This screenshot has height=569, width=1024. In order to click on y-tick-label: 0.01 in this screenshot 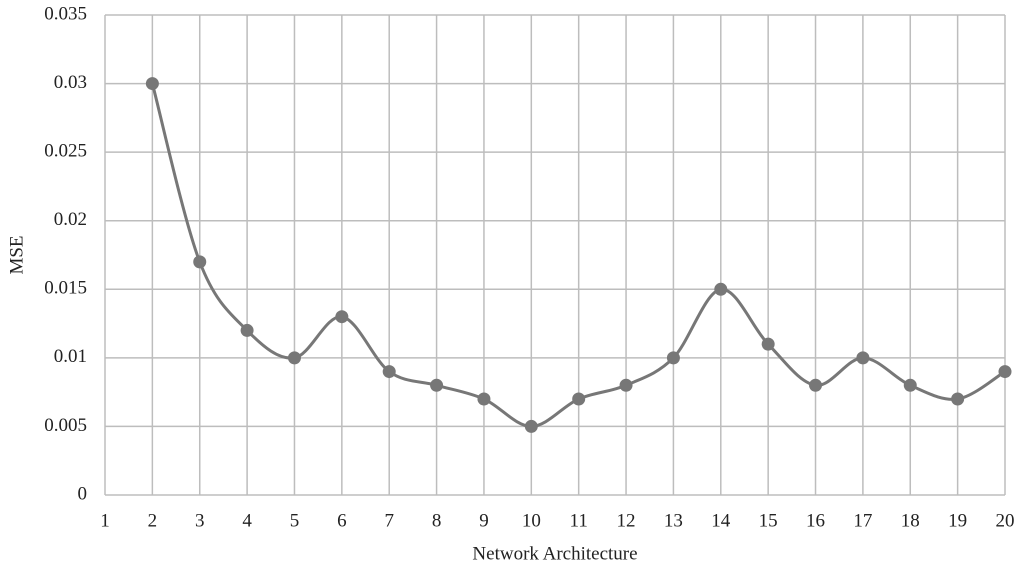, I will do `click(70, 356)`.